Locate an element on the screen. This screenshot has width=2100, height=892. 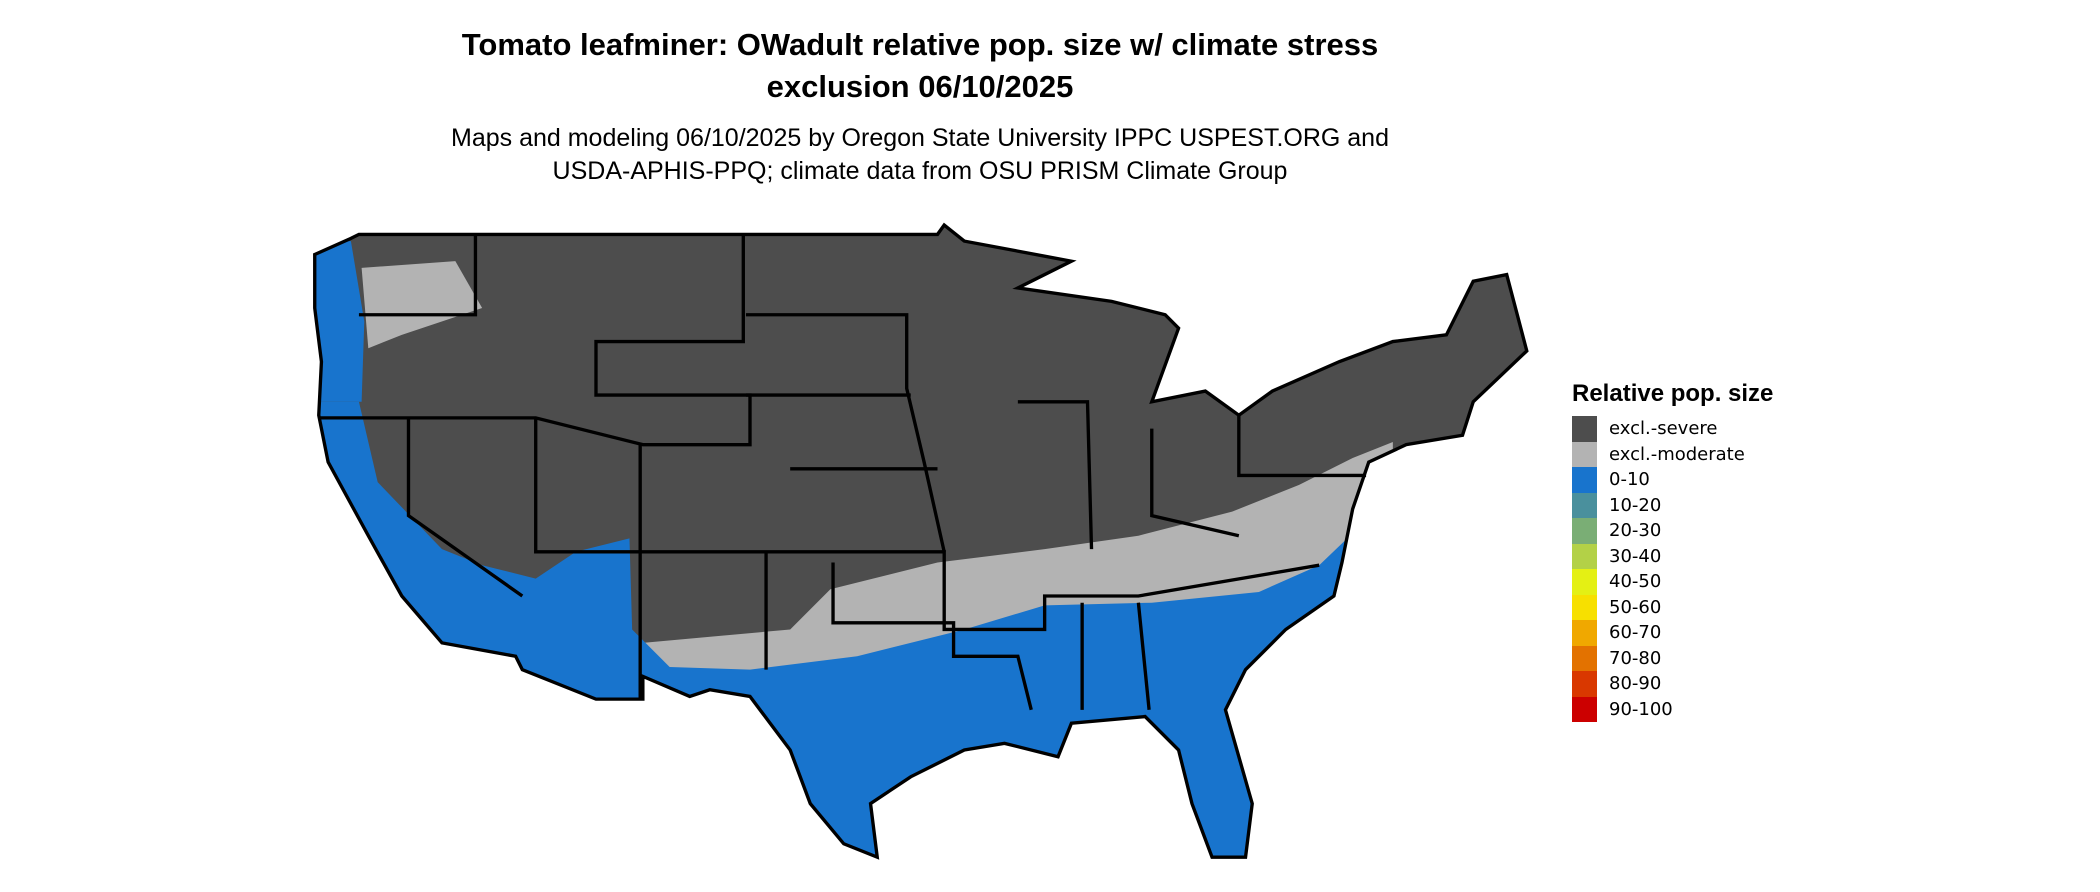
legend-item: 50-60 is located at coordinates (1672, 607).